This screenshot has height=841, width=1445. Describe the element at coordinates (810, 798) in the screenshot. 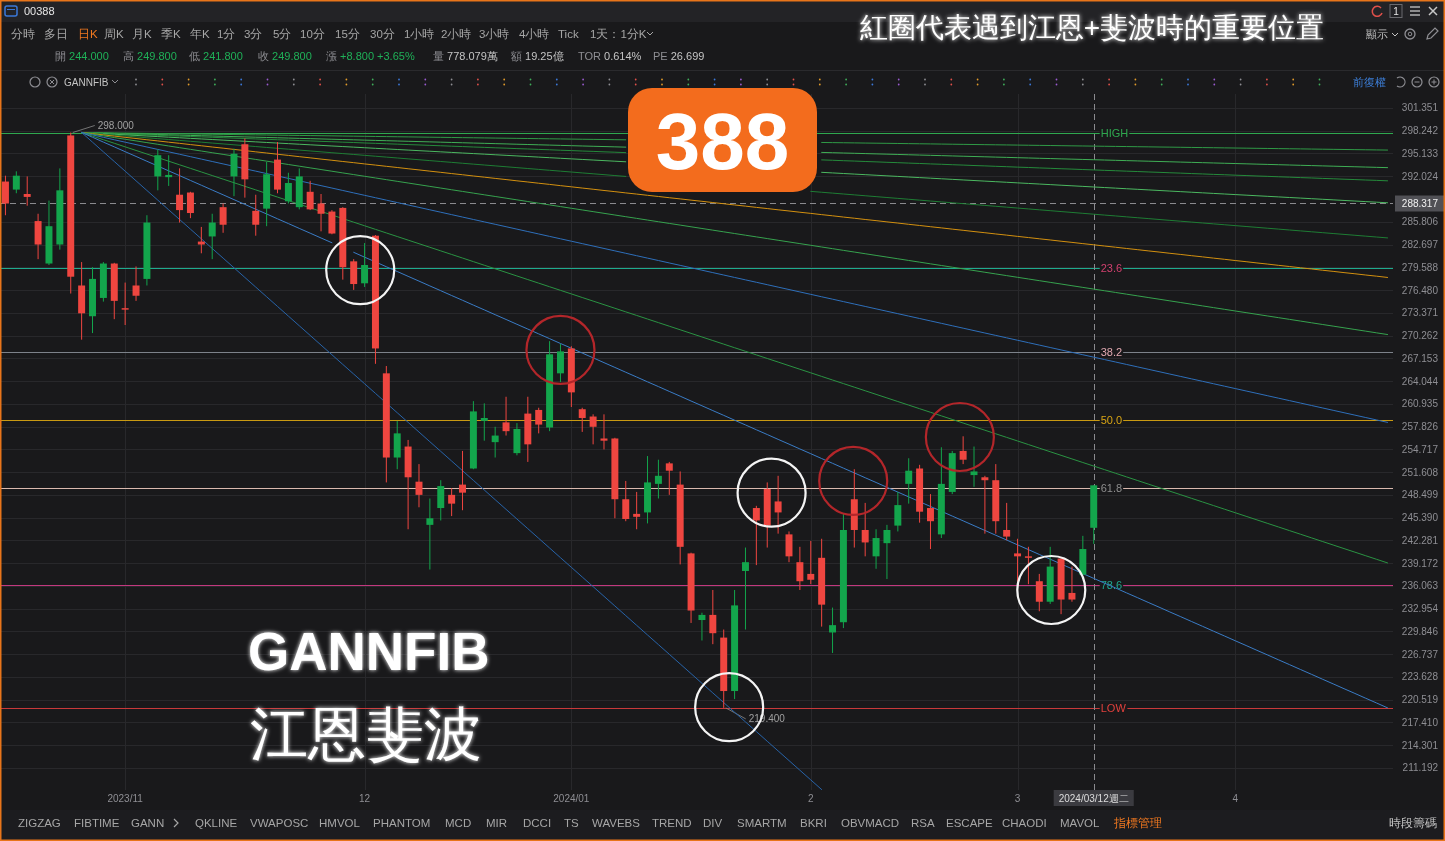

I see `x-tick-label: 2` at that location.